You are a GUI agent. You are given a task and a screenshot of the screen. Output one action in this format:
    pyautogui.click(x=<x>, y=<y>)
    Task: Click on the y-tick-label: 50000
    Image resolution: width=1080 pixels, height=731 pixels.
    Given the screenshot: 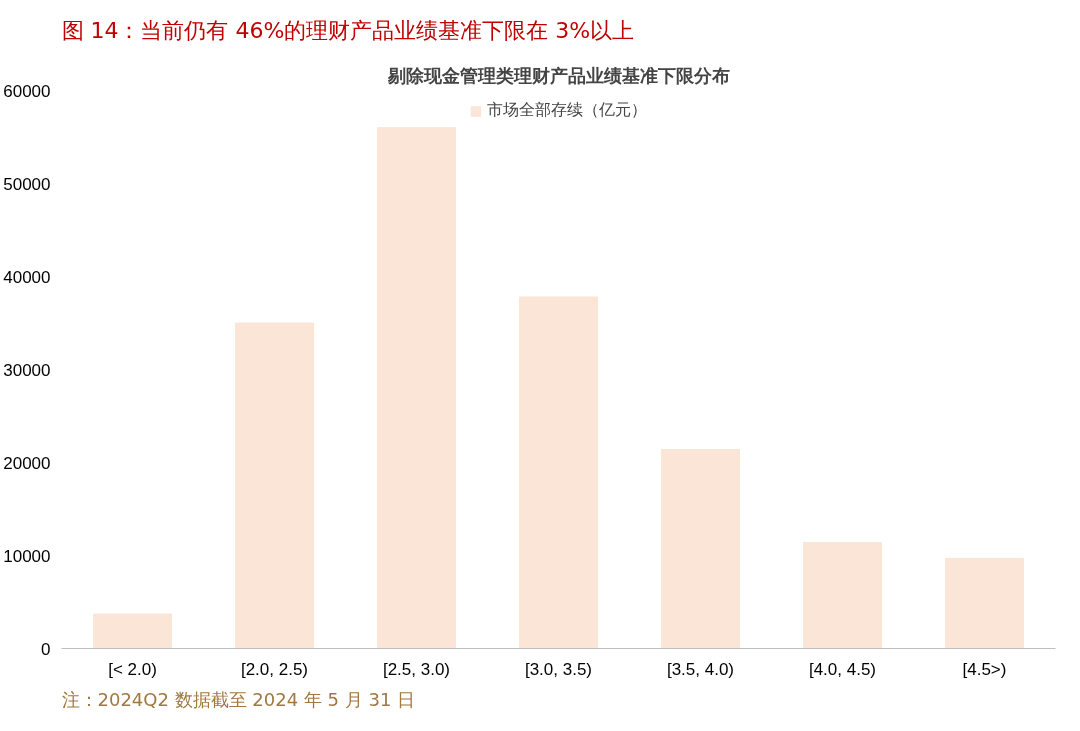 What is the action you would take?
    pyautogui.click(x=27, y=184)
    